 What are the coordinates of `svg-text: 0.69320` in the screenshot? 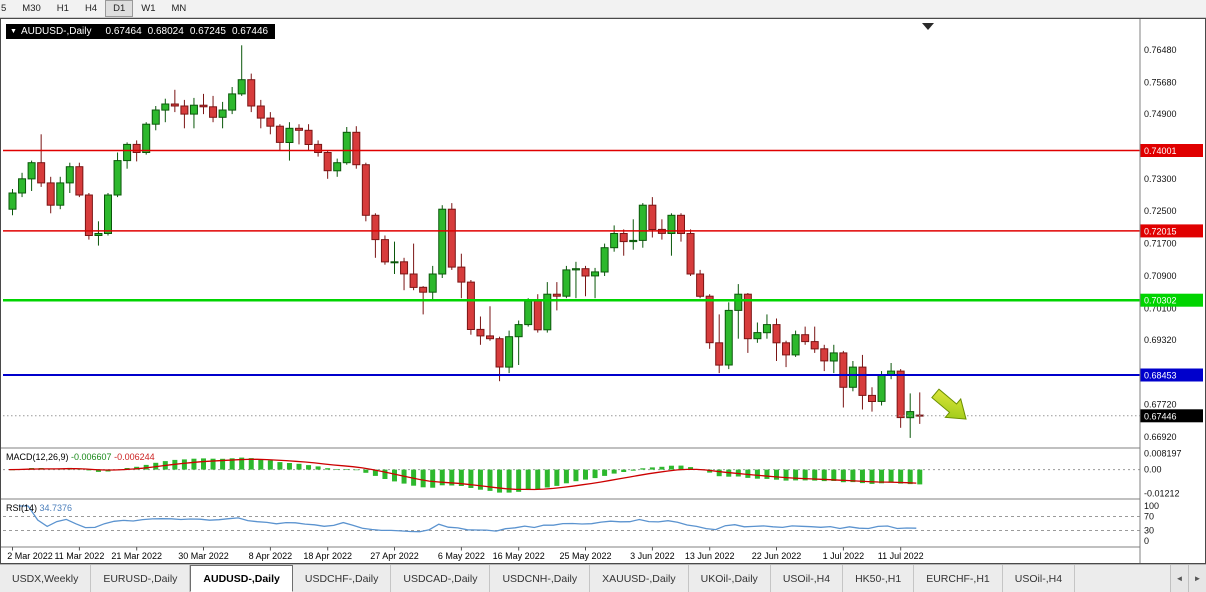 It's located at (1160, 340).